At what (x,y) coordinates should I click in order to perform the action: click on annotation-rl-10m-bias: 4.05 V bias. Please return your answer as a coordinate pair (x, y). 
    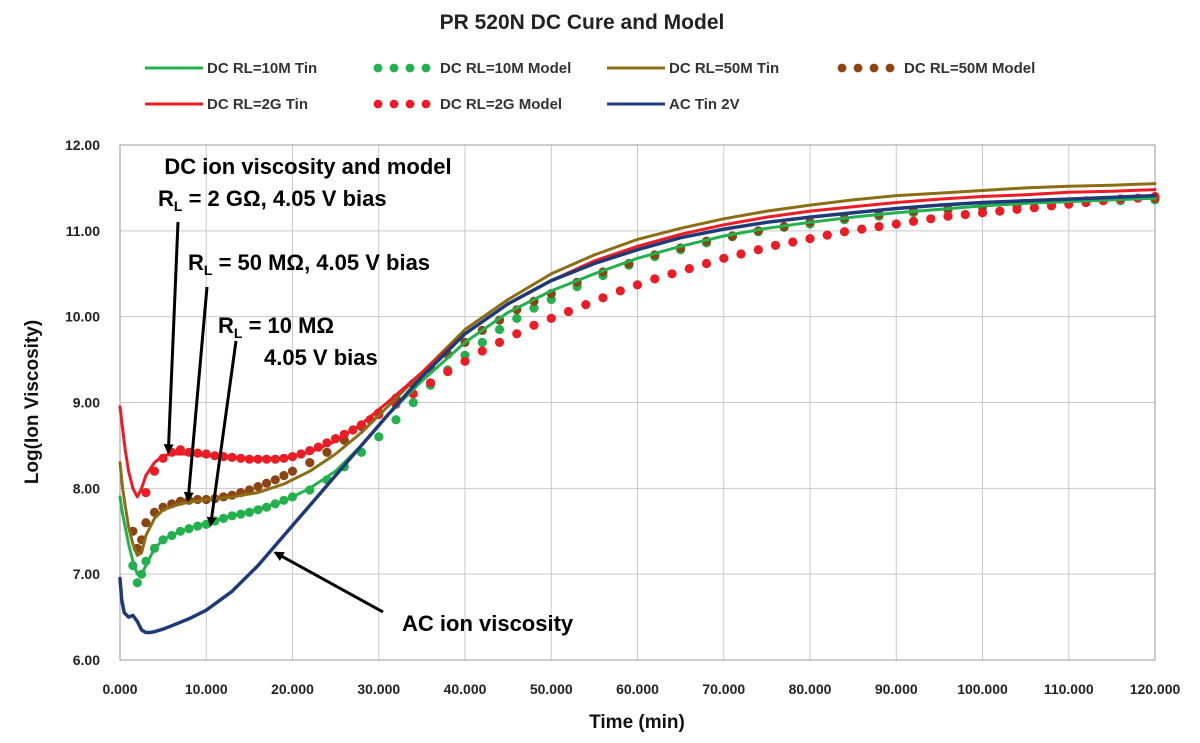
    Looking at the image, I should click on (321, 357).